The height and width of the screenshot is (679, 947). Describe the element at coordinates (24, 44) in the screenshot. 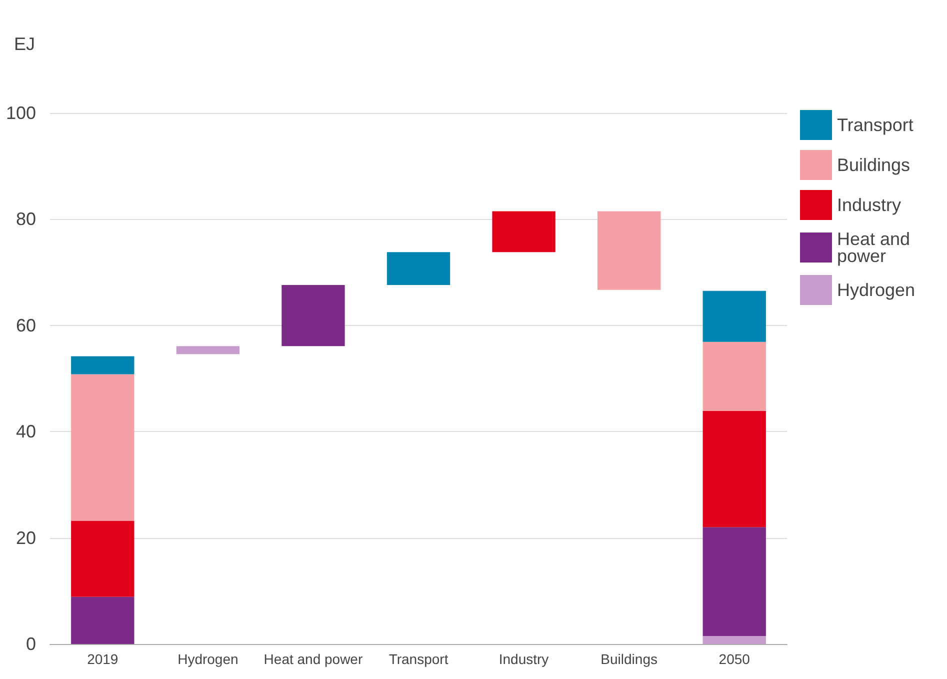

I see `y-axis-title: EJ` at that location.